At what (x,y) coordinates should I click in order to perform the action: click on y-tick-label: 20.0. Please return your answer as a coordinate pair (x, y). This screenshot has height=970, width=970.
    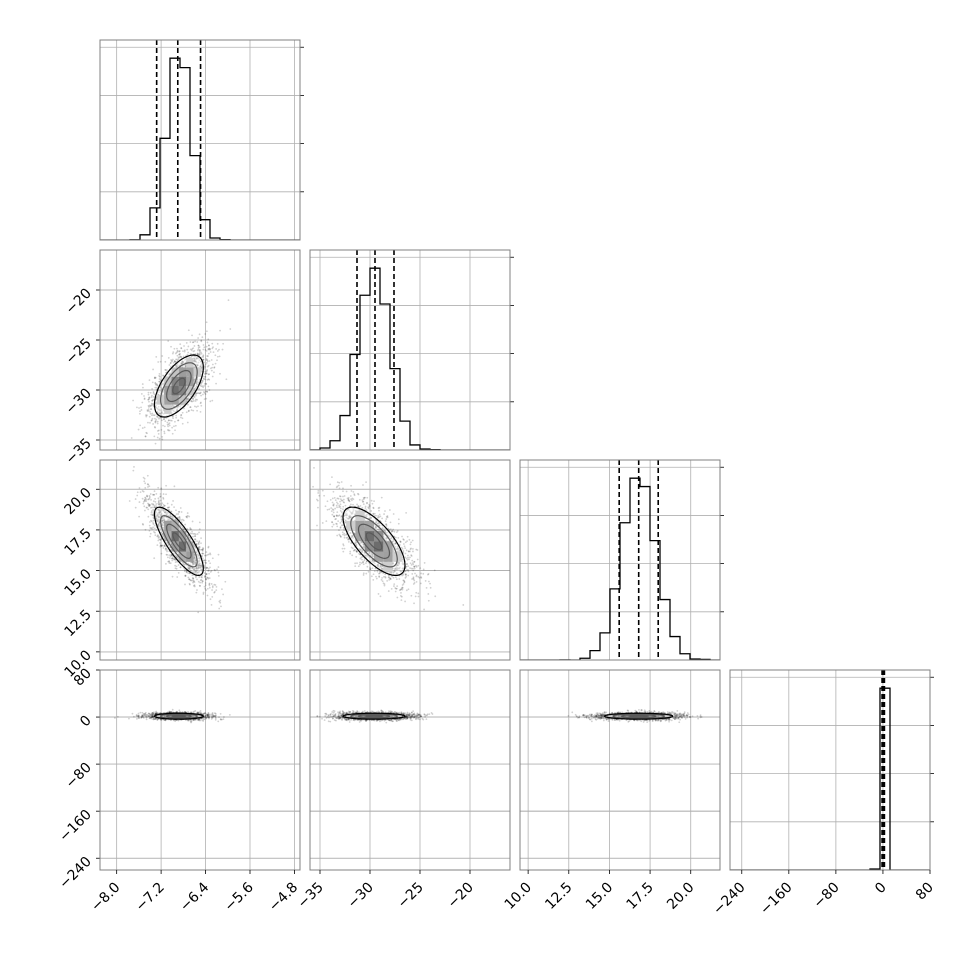
    Looking at the image, I should click on (77, 501).